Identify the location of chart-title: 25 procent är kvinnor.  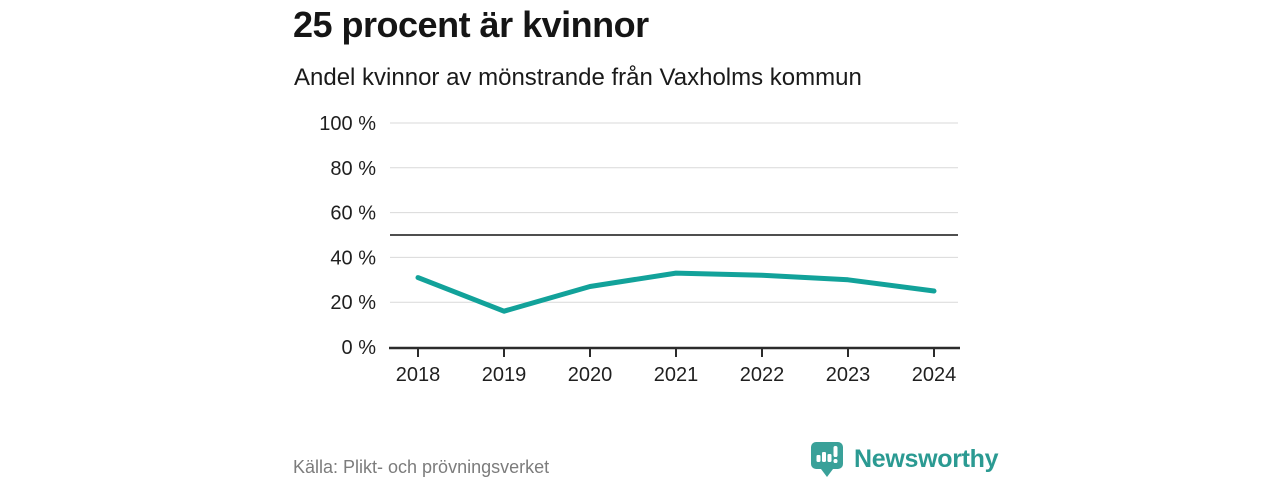
(471, 24).